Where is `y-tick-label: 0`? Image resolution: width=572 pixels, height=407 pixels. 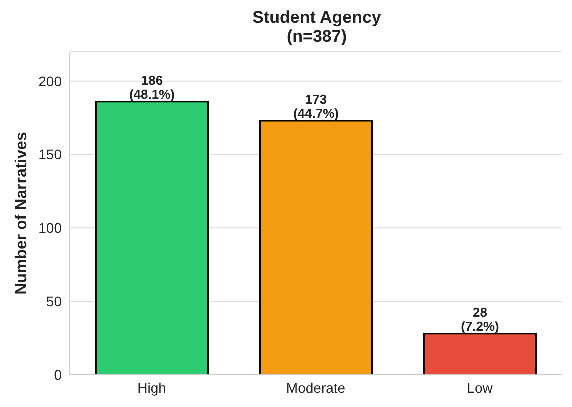 y-tick-label: 0 is located at coordinates (58, 374).